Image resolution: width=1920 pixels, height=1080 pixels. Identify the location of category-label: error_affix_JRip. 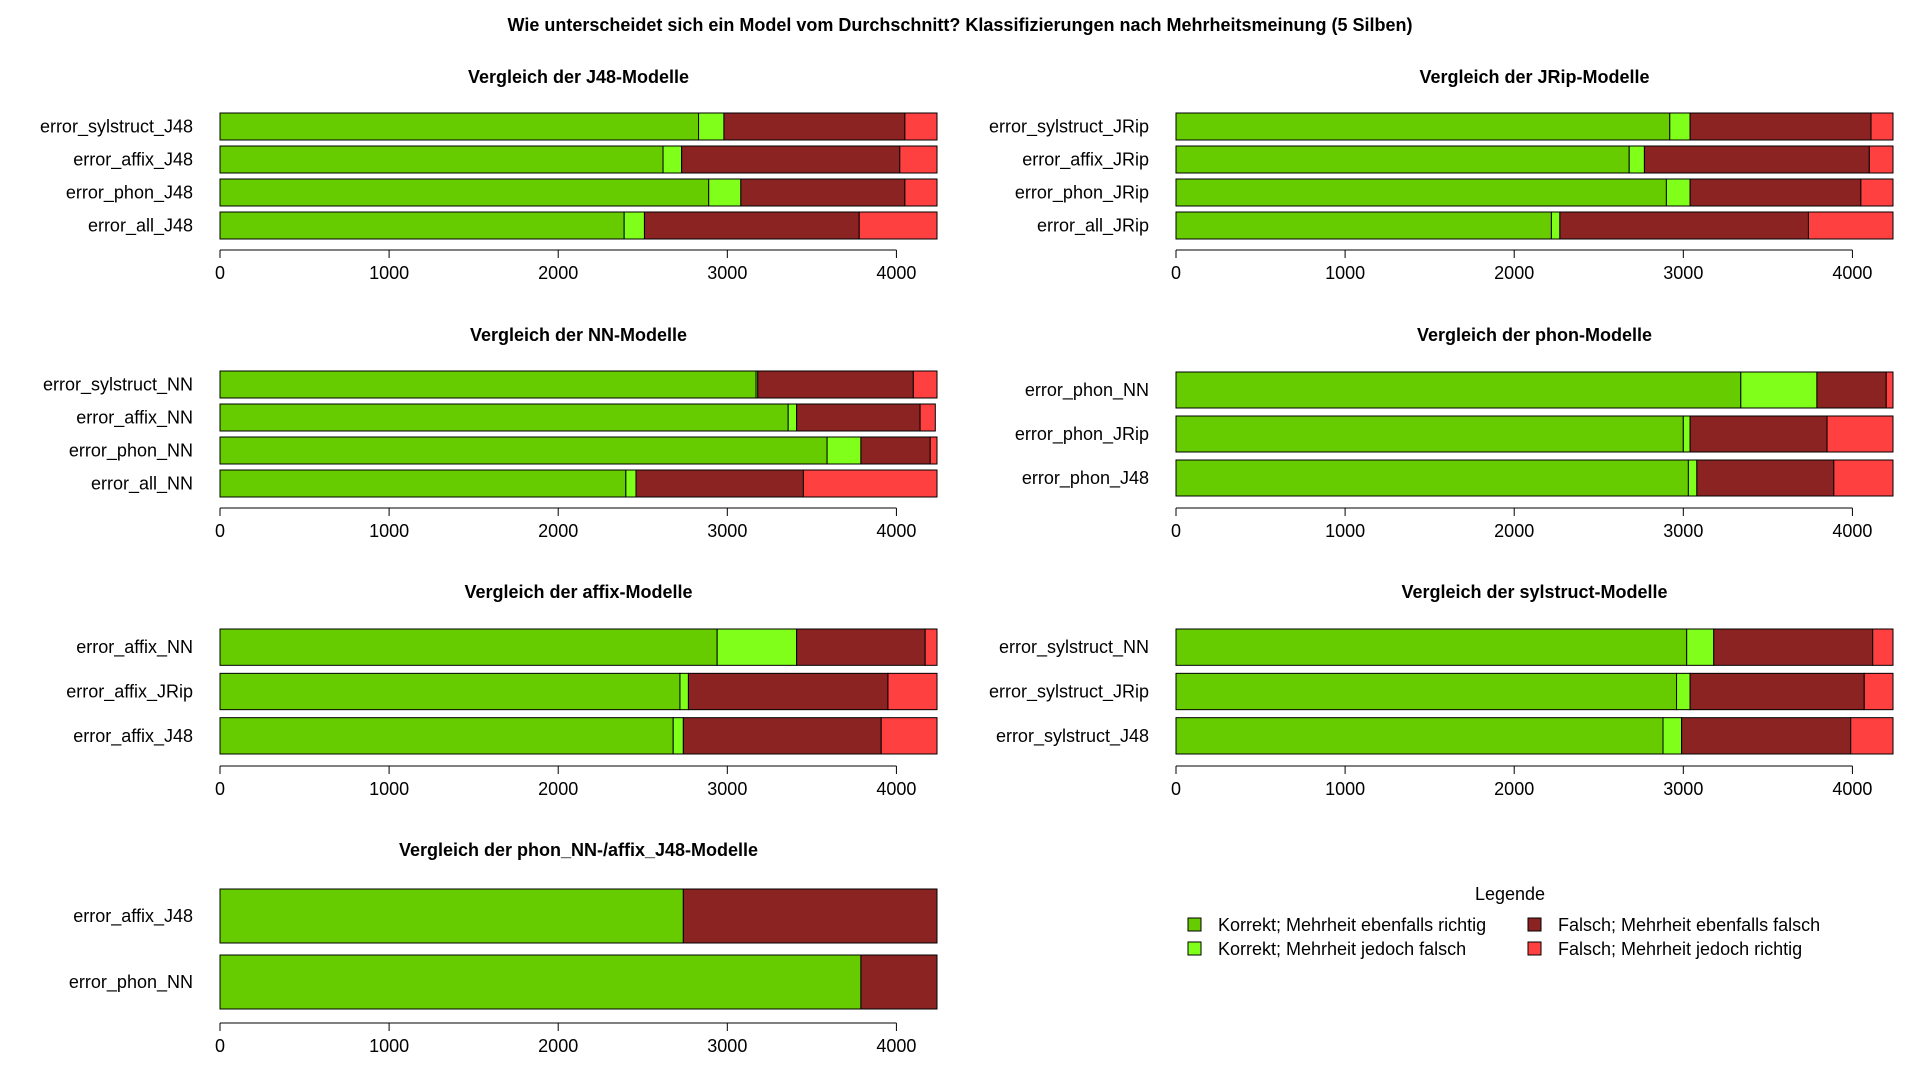
(1085, 160).